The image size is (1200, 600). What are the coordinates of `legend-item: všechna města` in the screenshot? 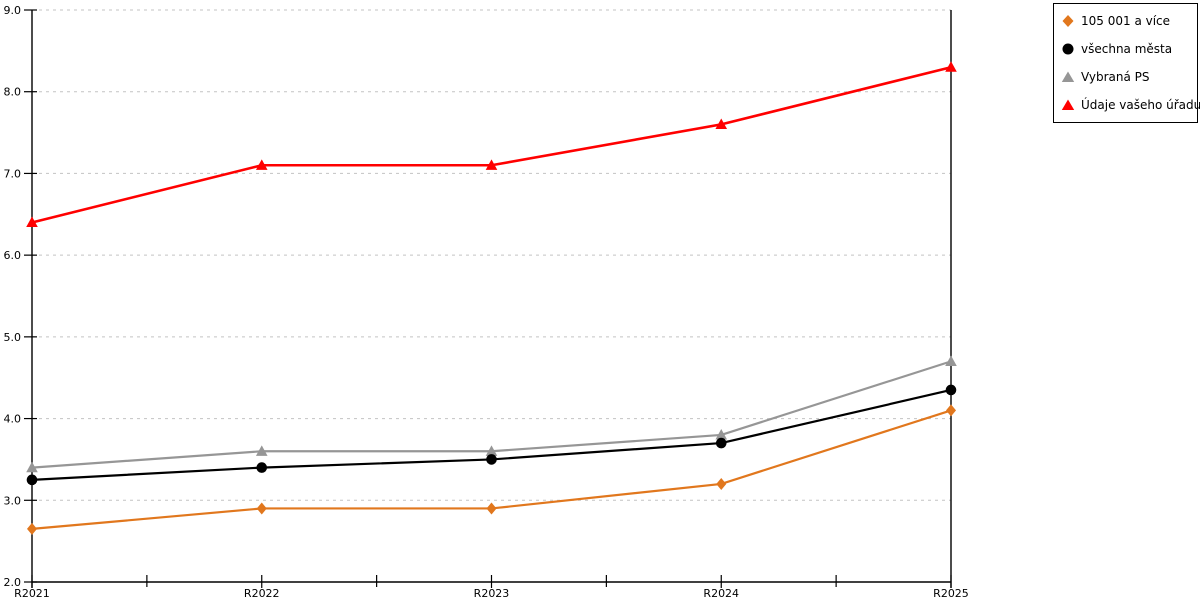 It's located at (1128, 49).